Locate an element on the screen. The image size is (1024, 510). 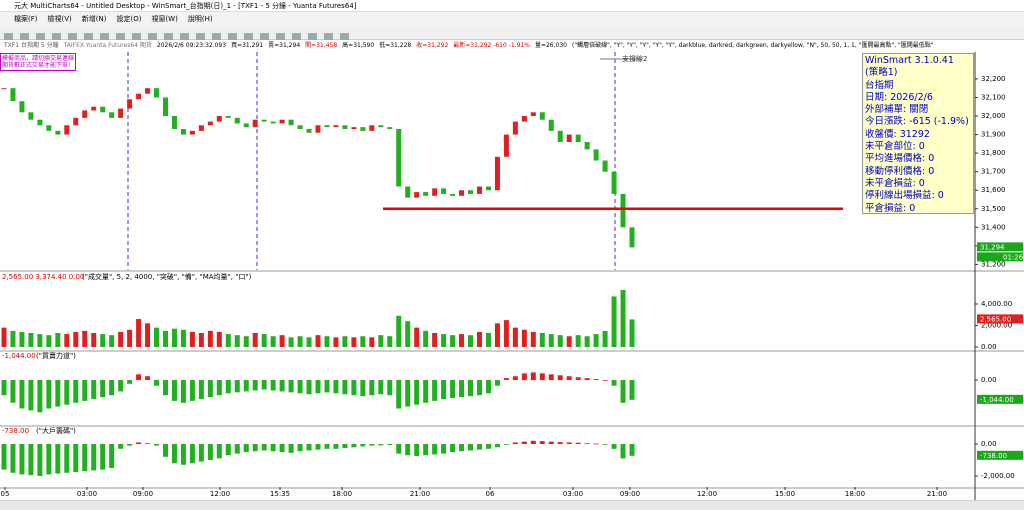
menu-item: 說明(H) is located at coordinates (200, 19).